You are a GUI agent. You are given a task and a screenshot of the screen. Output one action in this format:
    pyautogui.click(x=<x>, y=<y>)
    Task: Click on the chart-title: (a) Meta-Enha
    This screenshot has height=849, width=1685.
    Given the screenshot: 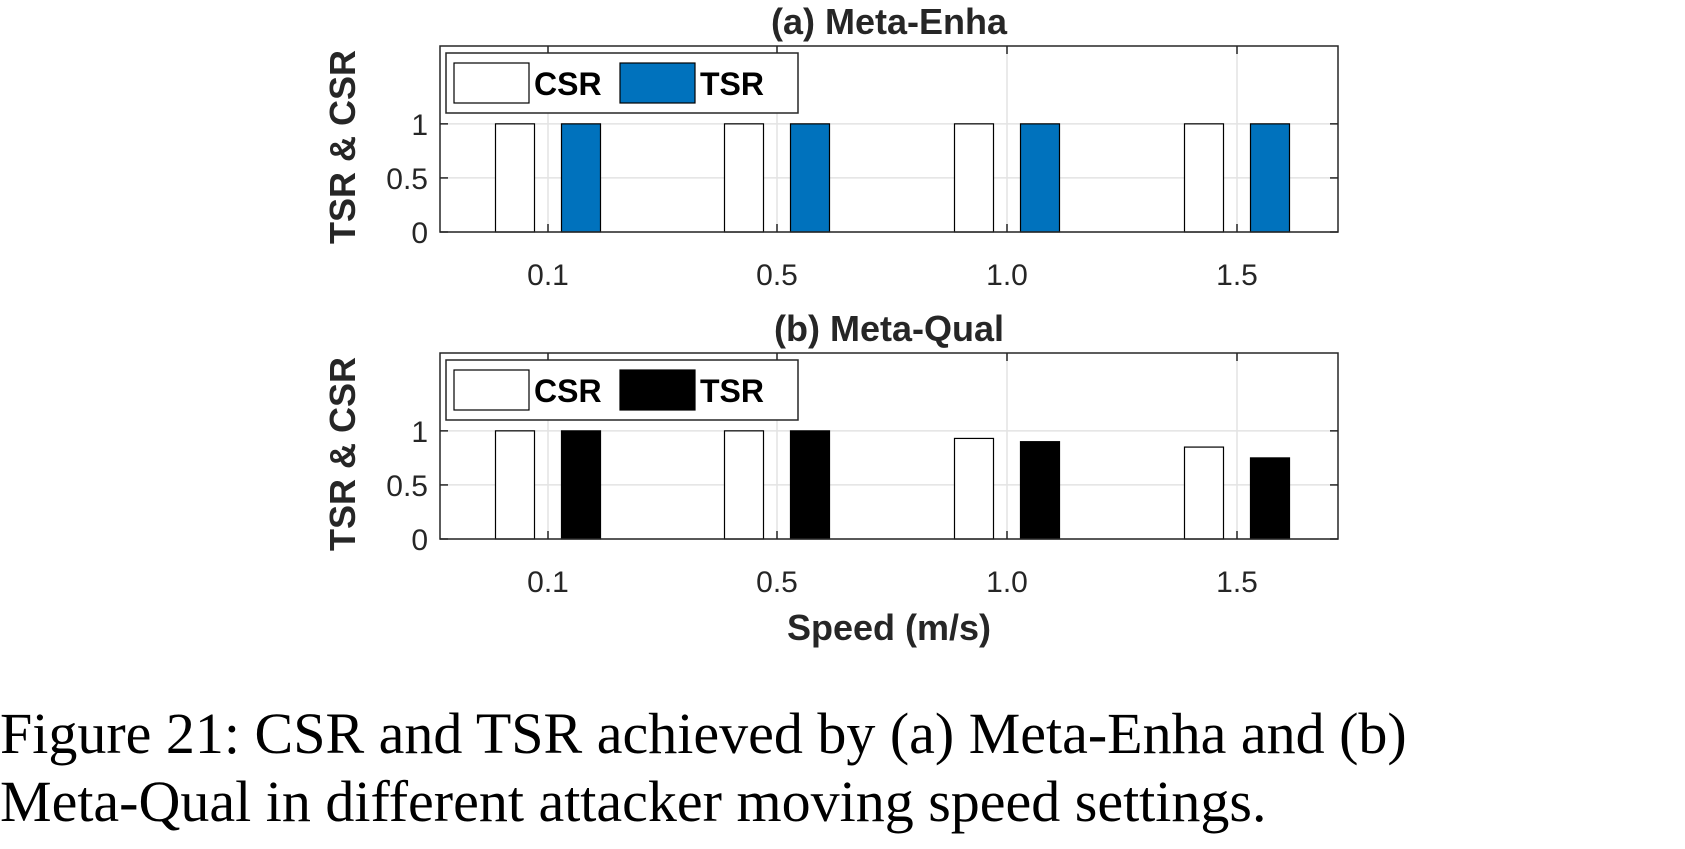 What is the action you would take?
    pyautogui.click(x=889, y=21)
    